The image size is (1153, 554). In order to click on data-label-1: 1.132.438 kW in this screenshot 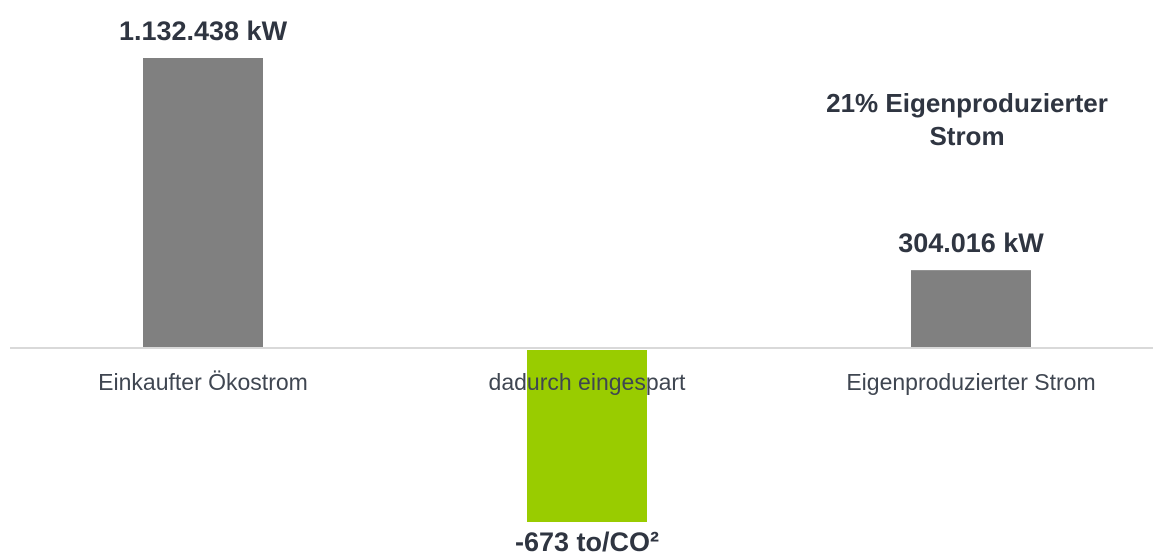, I will do `click(203, 31)`.